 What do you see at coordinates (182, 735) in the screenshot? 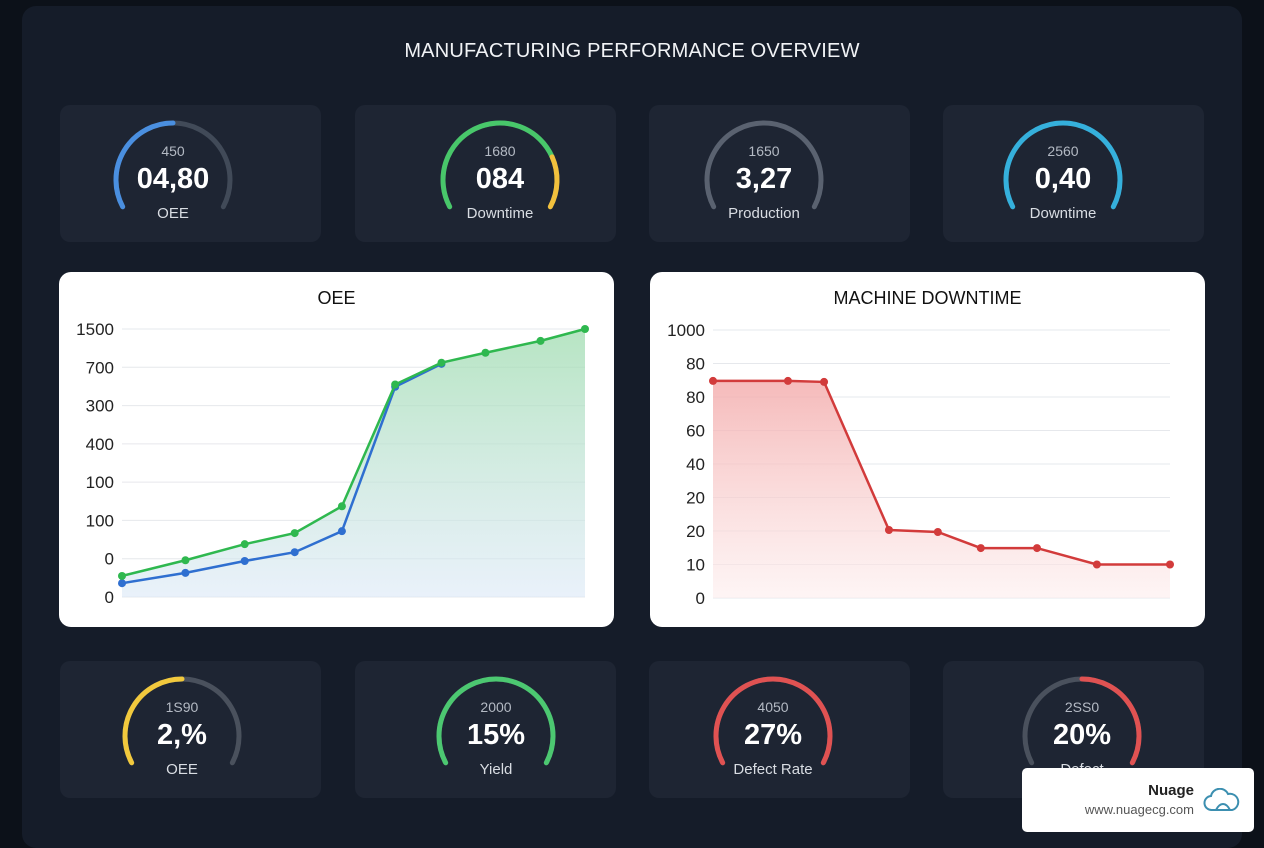
I see `gauge-value: 2,%` at bounding box center [182, 735].